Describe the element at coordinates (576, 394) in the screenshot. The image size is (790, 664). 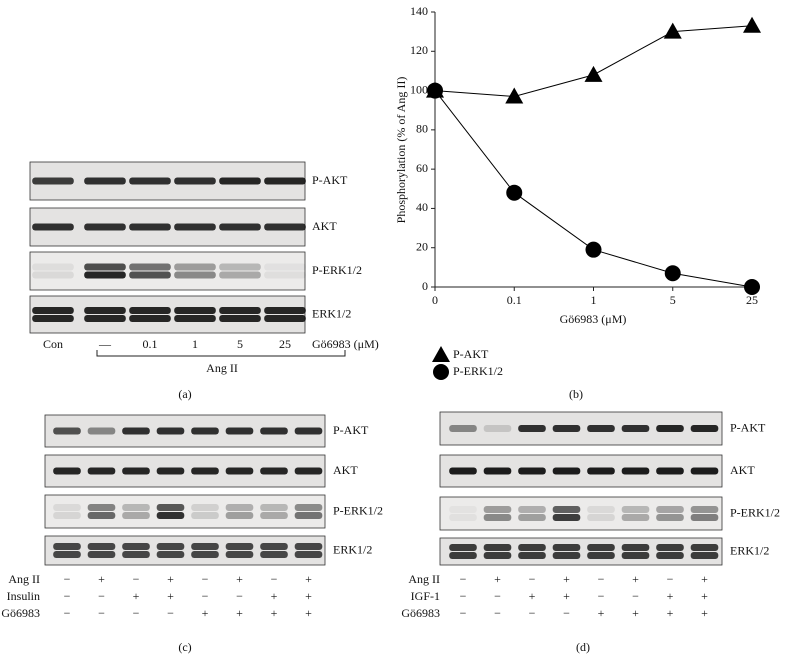
I see `caption: (b)` at that location.